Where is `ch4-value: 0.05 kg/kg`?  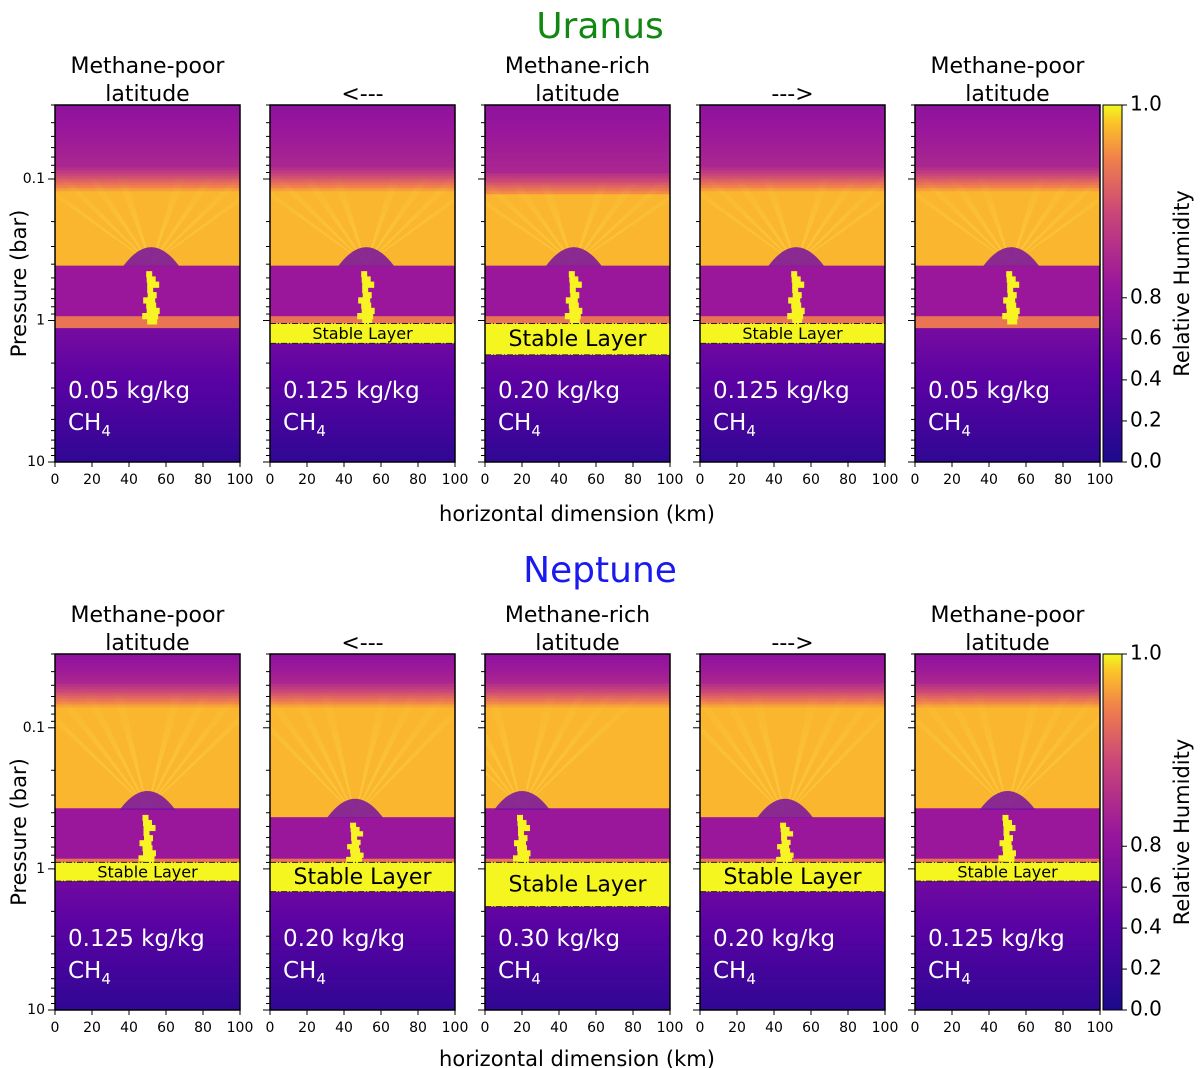 ch4-value: 0.05 kg/kg is located at coordinates (989, 391).